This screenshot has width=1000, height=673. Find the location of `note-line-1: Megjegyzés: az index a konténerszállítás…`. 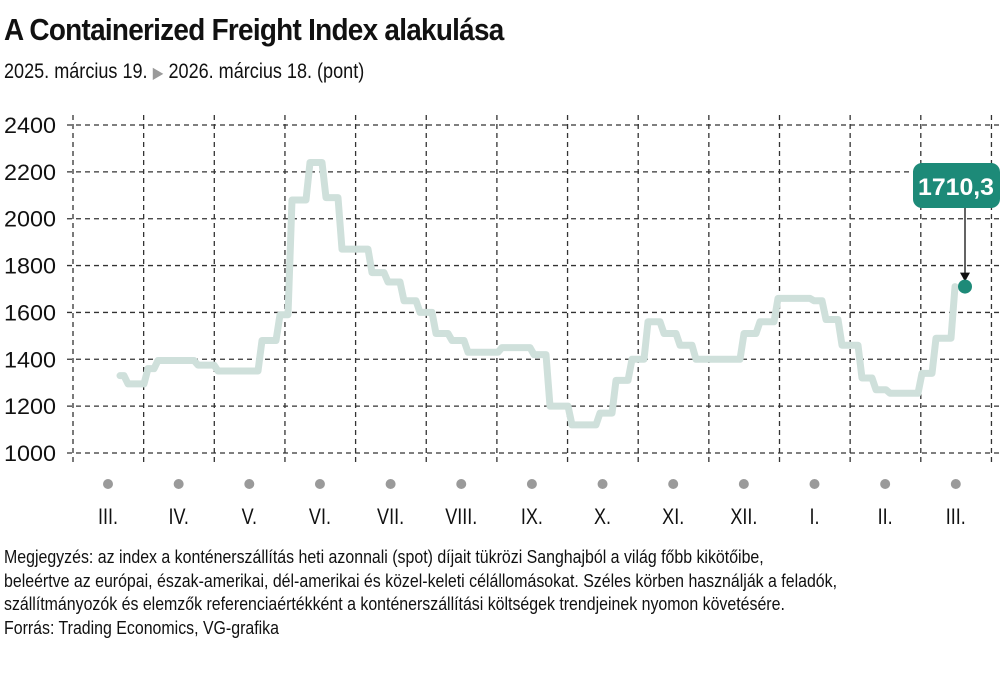

note-line-1: Megjegyzés: az index a konténerszállítás… is located at coordinates (384, 556).